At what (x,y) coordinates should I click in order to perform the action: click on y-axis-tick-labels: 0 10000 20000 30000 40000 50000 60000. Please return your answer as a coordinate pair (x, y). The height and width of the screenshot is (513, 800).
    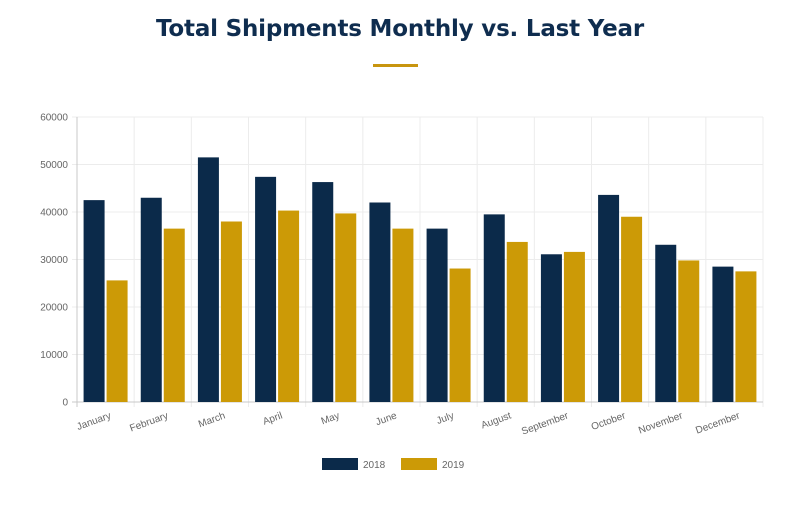
    Looking at the image, I should click on (54, 261).